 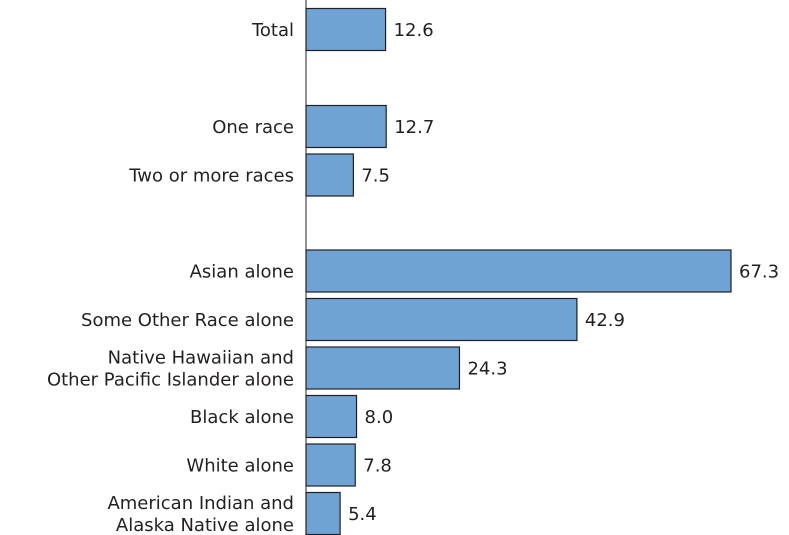 I want to click on value-label-8: 5.4, so click(x=362, y=514).